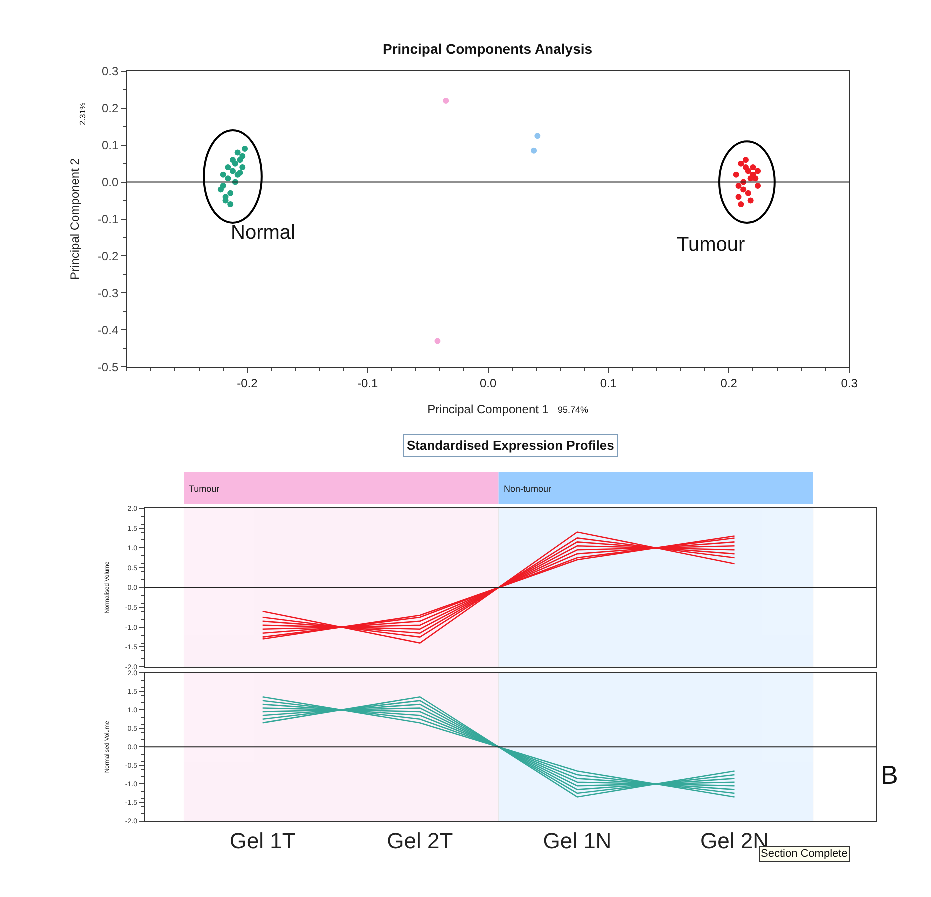 The width and height of the screenshot is (931, 897). Describe the element at coordinates (108, 330) in the screenshot. I see `y-tick-label: -0.4` at that location.